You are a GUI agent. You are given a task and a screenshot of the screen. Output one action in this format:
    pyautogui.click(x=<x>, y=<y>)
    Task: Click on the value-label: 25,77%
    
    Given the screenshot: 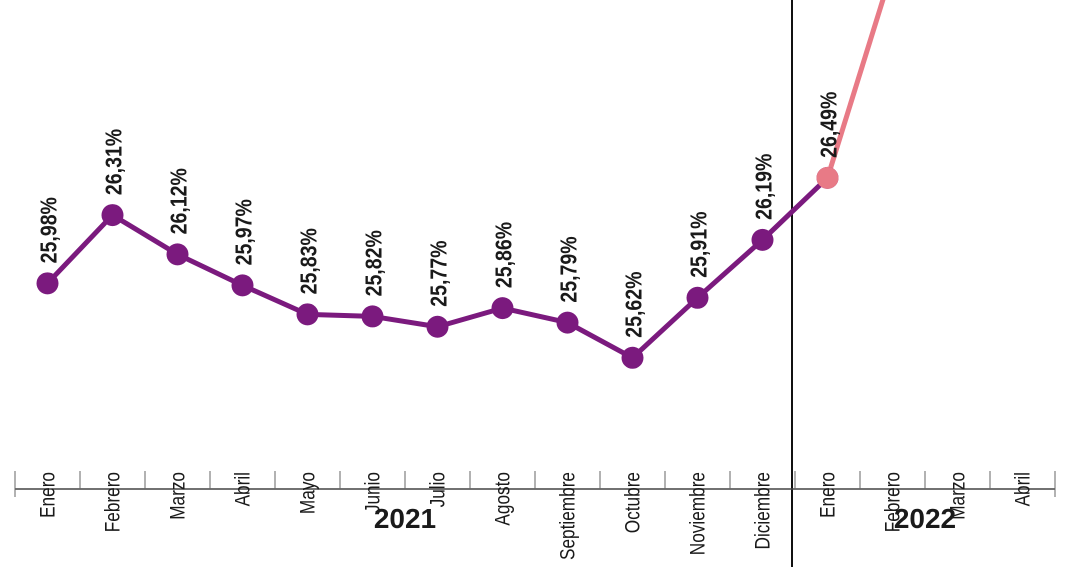 What is the action you would take?
    pyautogui.click(x=439, y=273)
    